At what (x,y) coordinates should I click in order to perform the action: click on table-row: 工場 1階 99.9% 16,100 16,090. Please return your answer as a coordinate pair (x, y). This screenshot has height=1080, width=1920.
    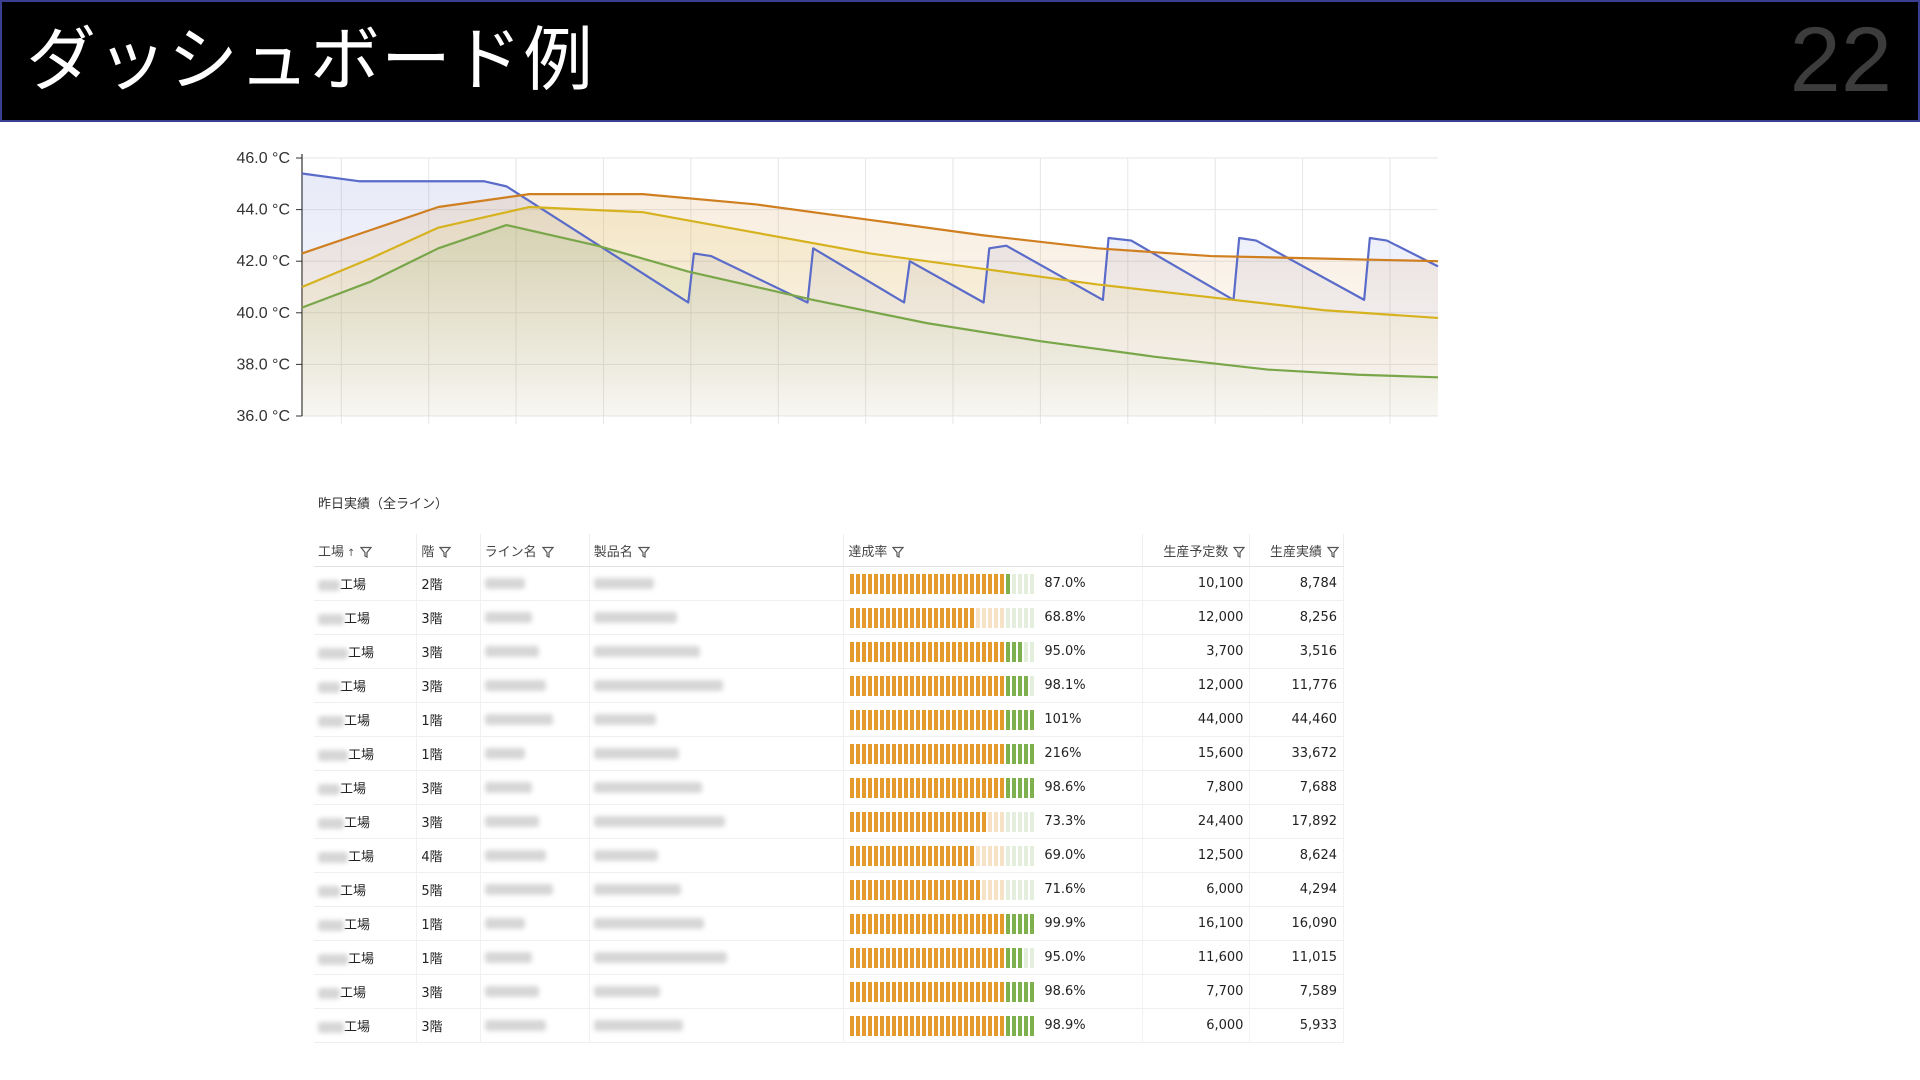
    Looking at the image, I should click on (829, 923).